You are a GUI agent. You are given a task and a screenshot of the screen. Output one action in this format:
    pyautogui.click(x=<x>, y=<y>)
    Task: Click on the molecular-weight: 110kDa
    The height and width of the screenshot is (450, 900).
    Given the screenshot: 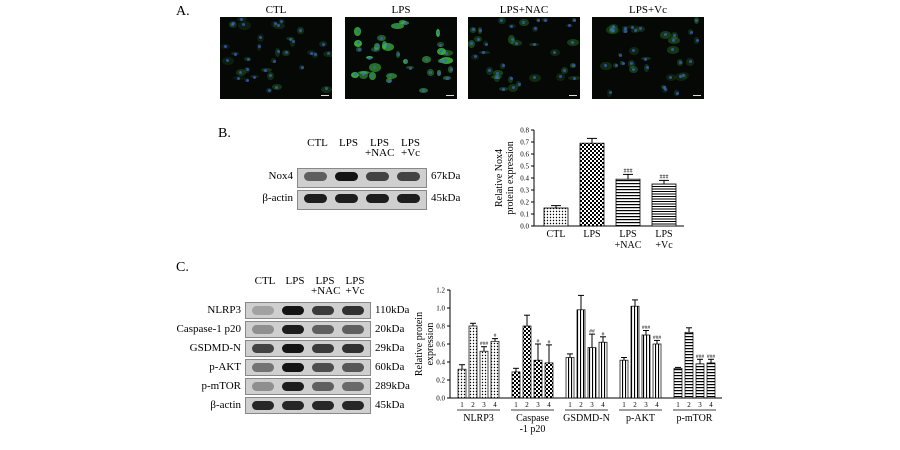 What is the action you would take?
    pyautogui.click(x=392, y=310)
    